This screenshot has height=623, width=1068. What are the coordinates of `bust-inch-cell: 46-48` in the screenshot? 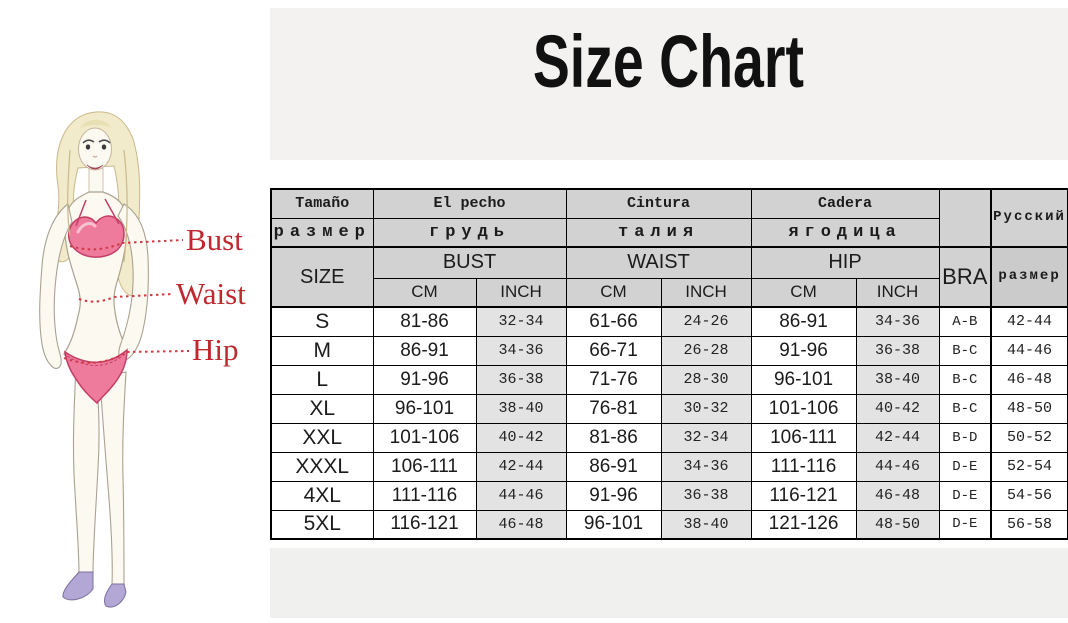 It's located at (521, 524).